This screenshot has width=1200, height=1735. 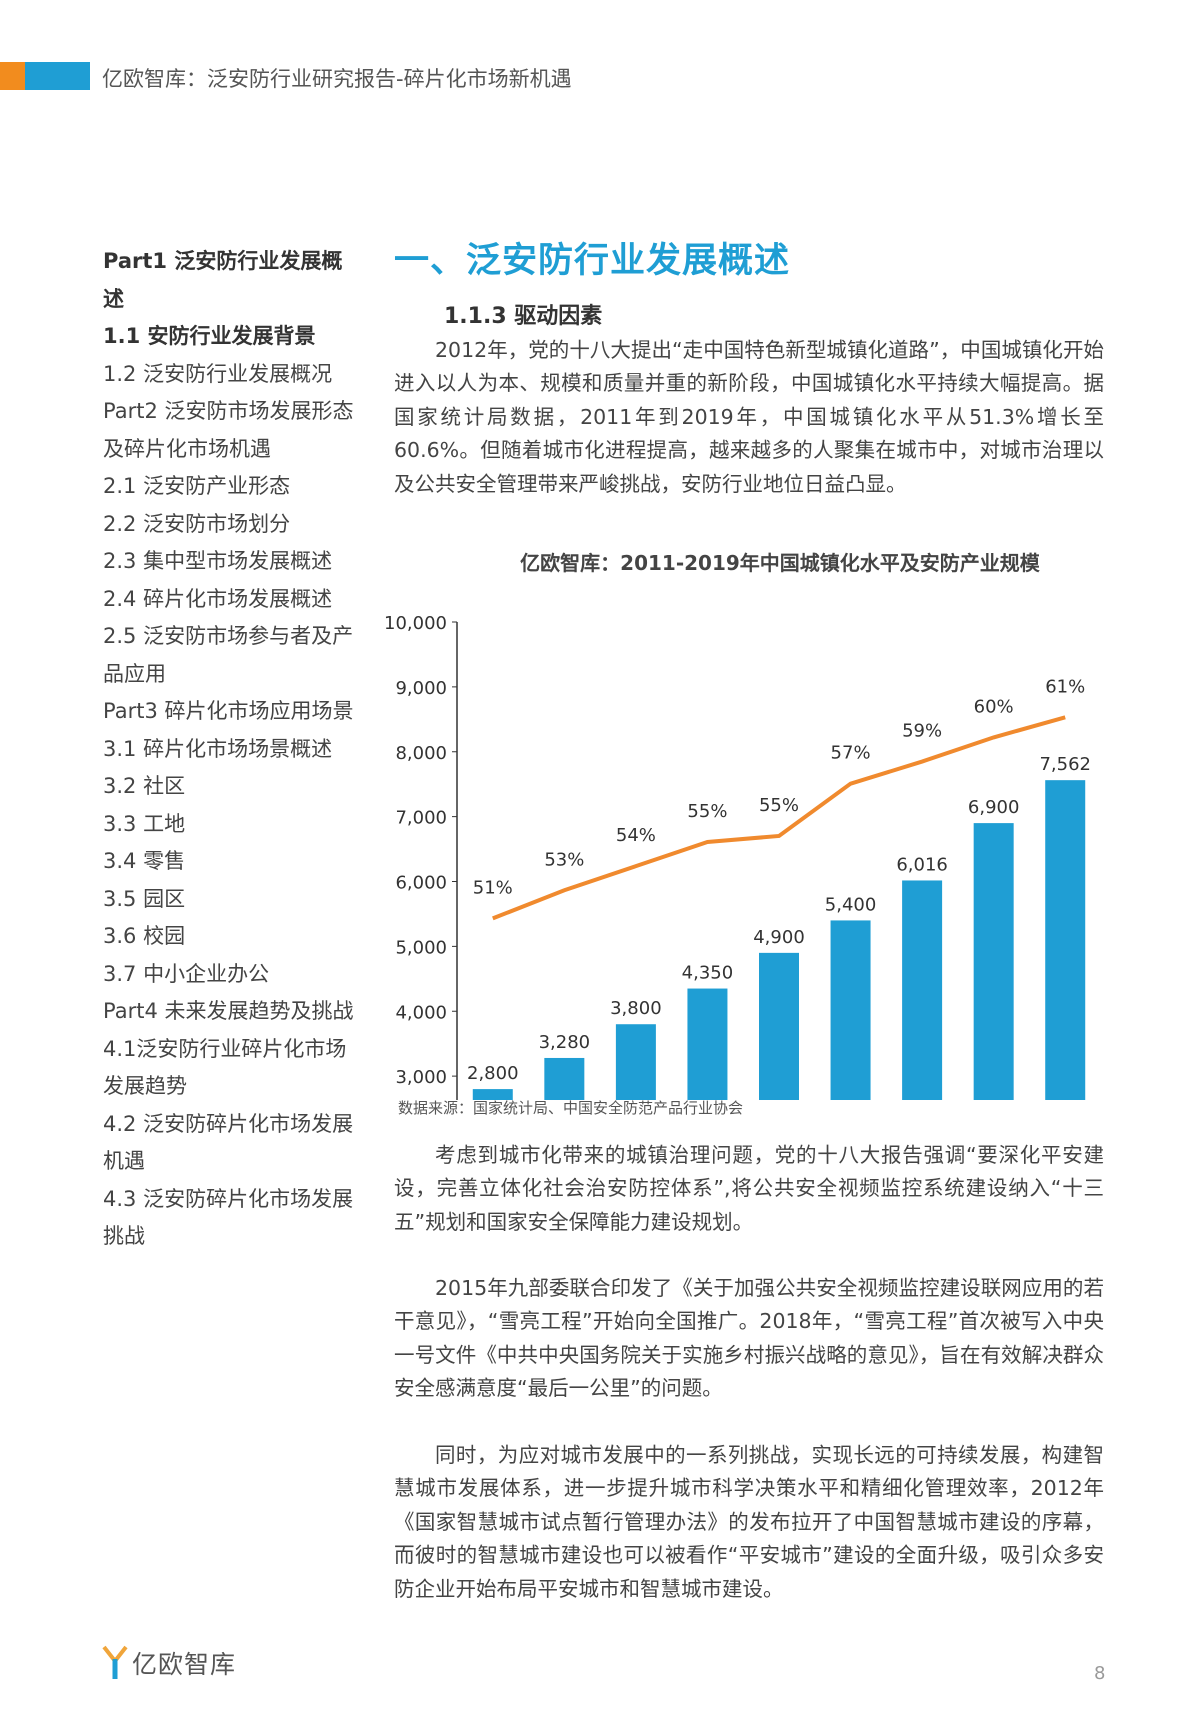 What do you see at coordinates (421, 883) in the screenshot?
I see `y-tick-label: 6,000` at bounding box center [421, 883].